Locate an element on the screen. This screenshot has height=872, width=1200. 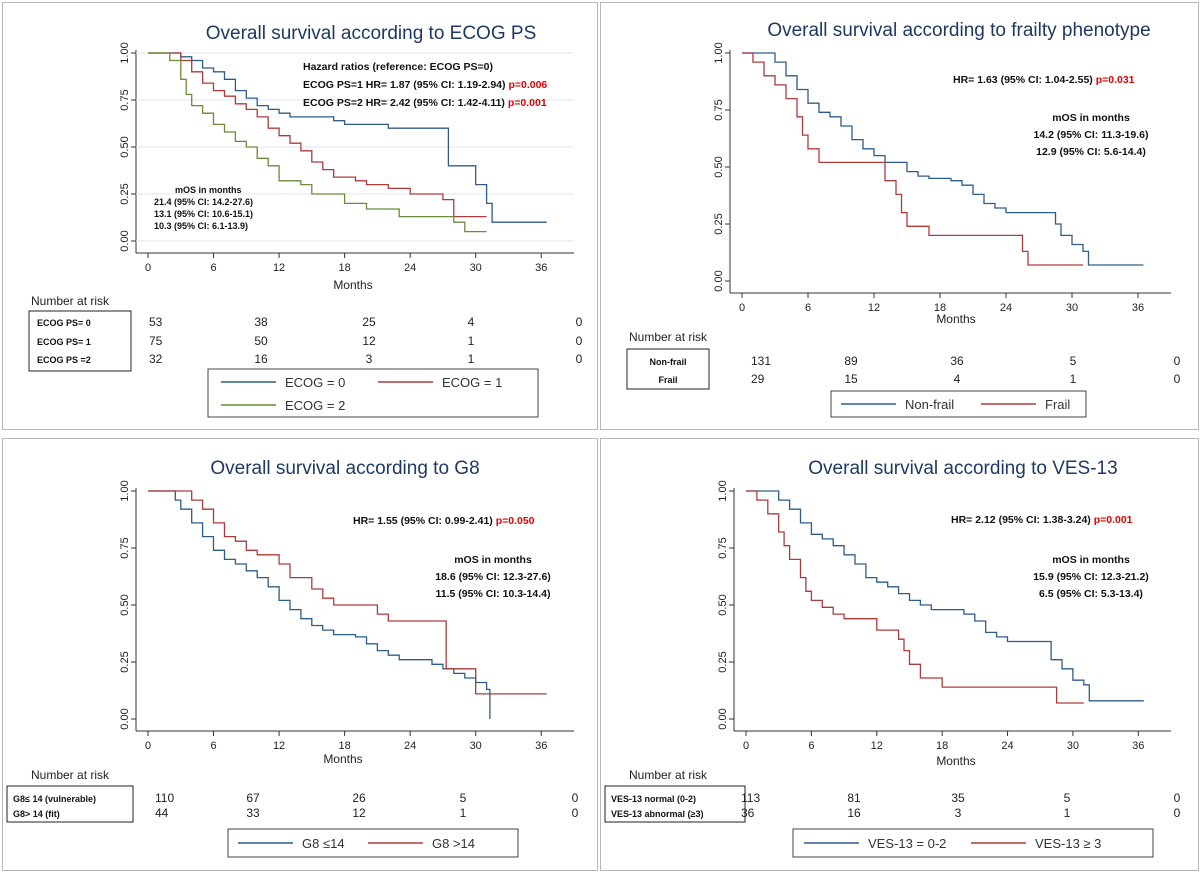
risk-count: 131 is located at coordinates (761, 361).